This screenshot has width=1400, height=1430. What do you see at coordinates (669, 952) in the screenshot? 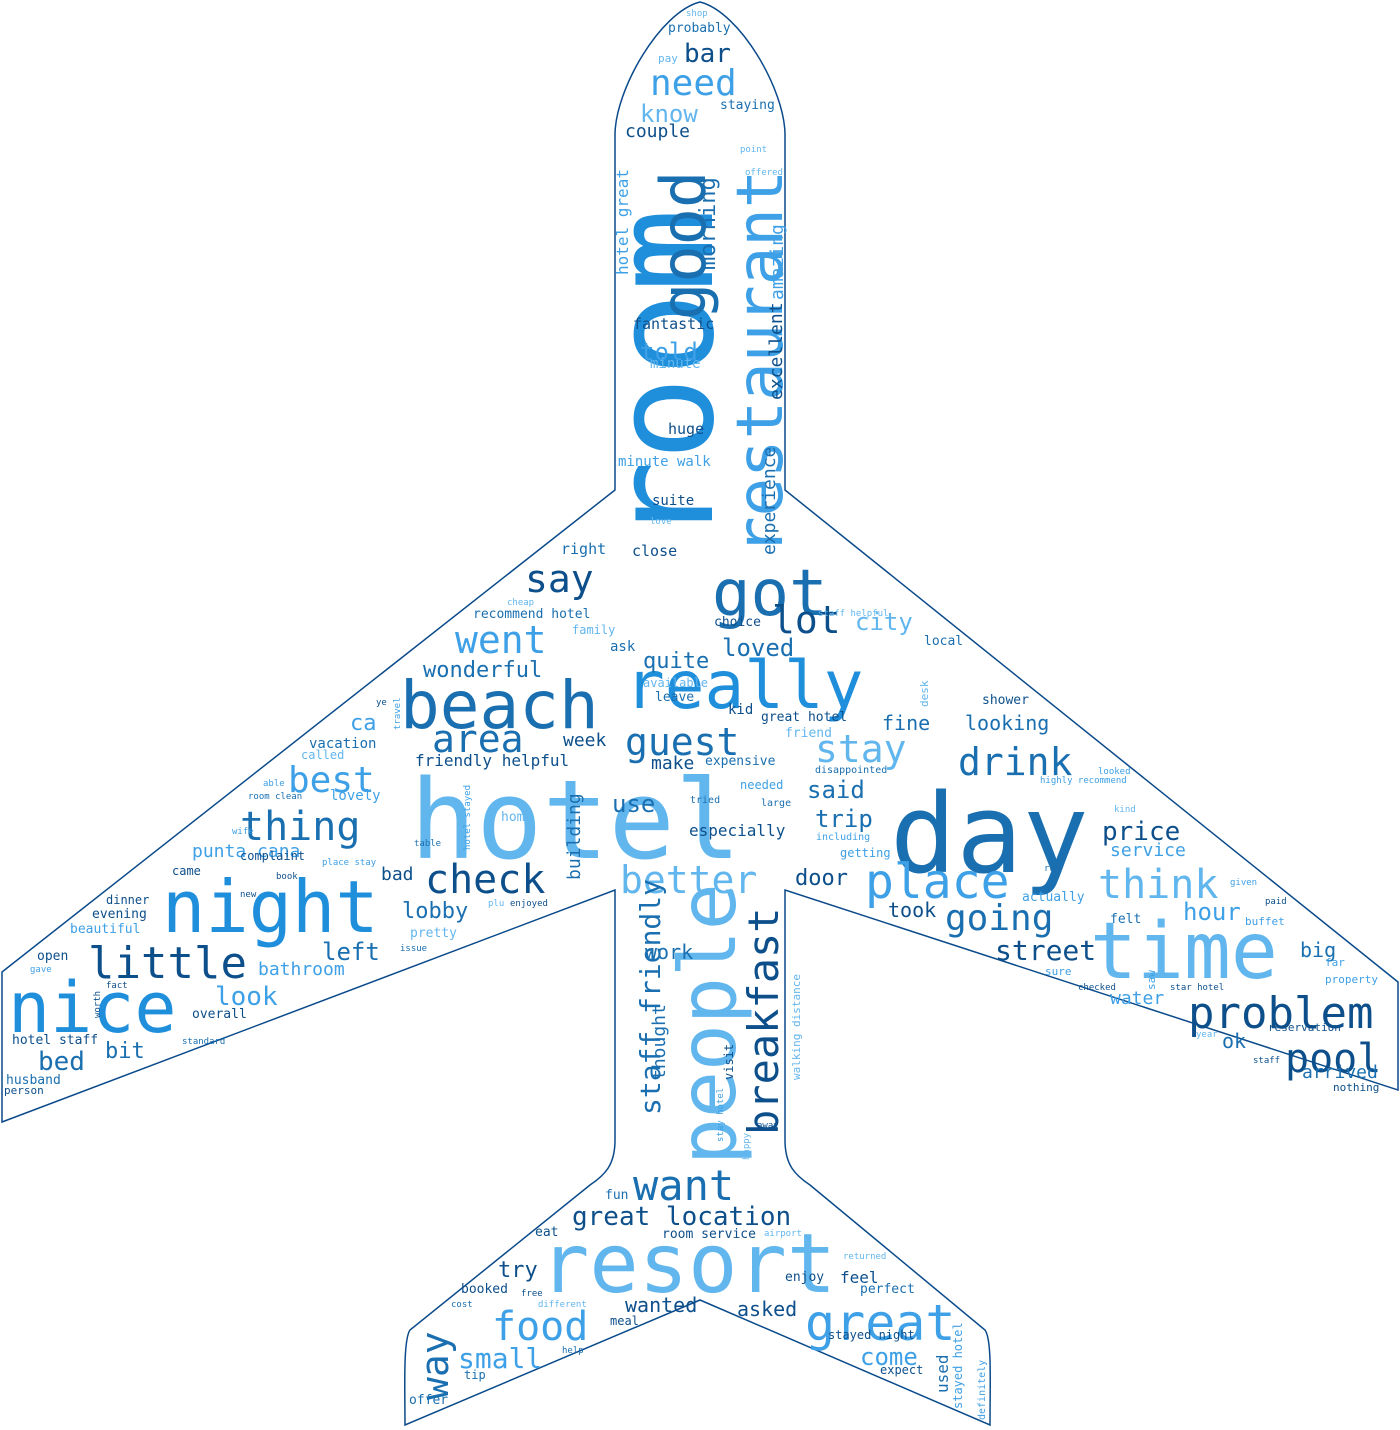
I see `word-work: work` at bounding box center [669, 952].